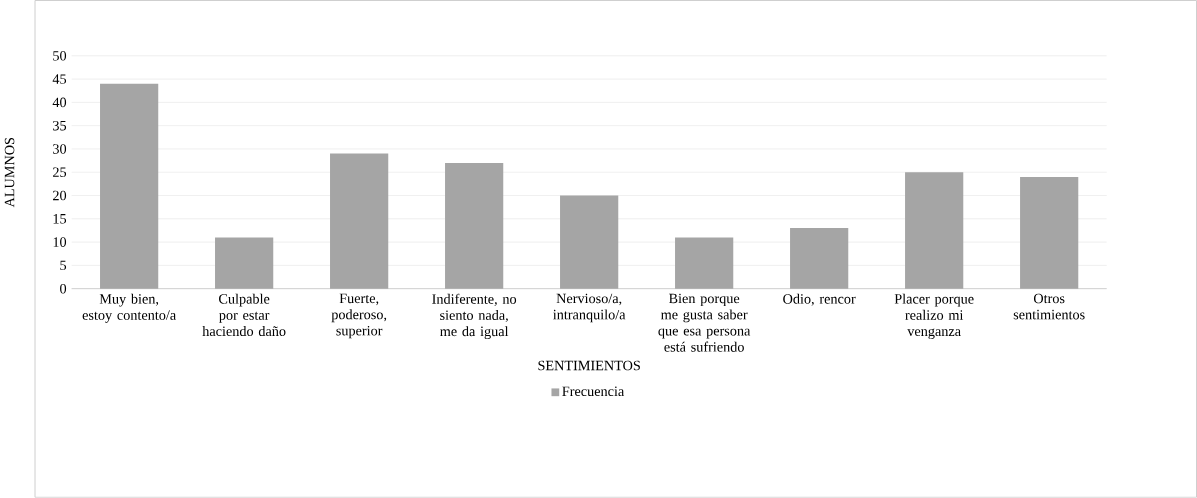 Image resolution: width=1197 pixels, height=498 pixels. What do you see at coordinates (60, 56) in the screenshot?
I see `y-tick-label: 50` at bounding box center [60, 56].